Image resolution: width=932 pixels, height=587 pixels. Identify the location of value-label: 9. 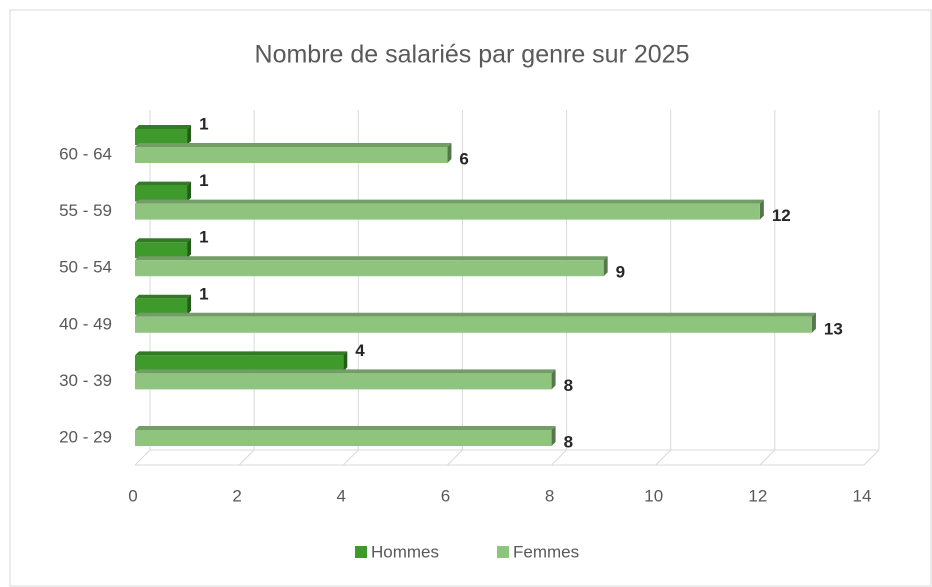
(620, 272).